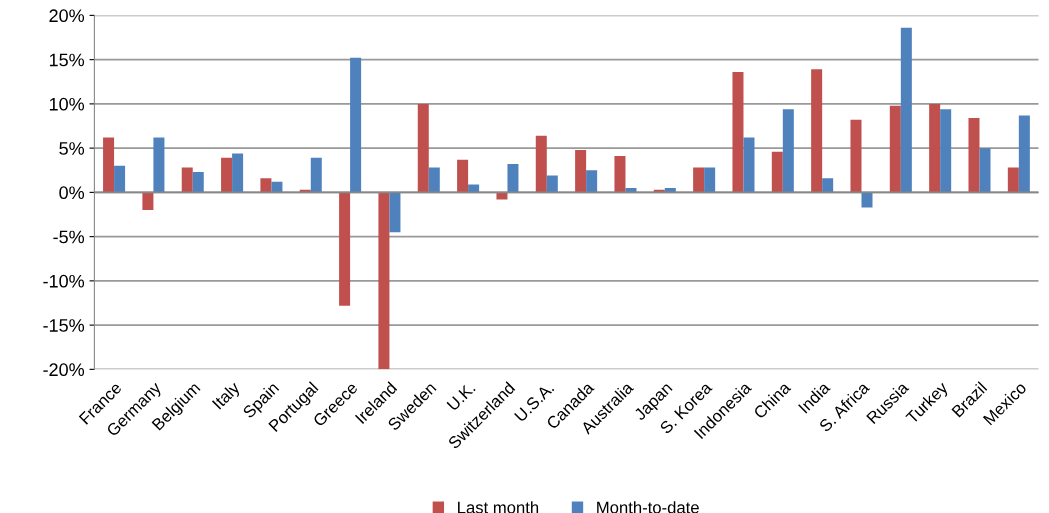 This screenshot has width=1049, height=513. Describe the element at coordinates (227, 396) in the screenshot. I see `x-tick-label: Italy` at that location.